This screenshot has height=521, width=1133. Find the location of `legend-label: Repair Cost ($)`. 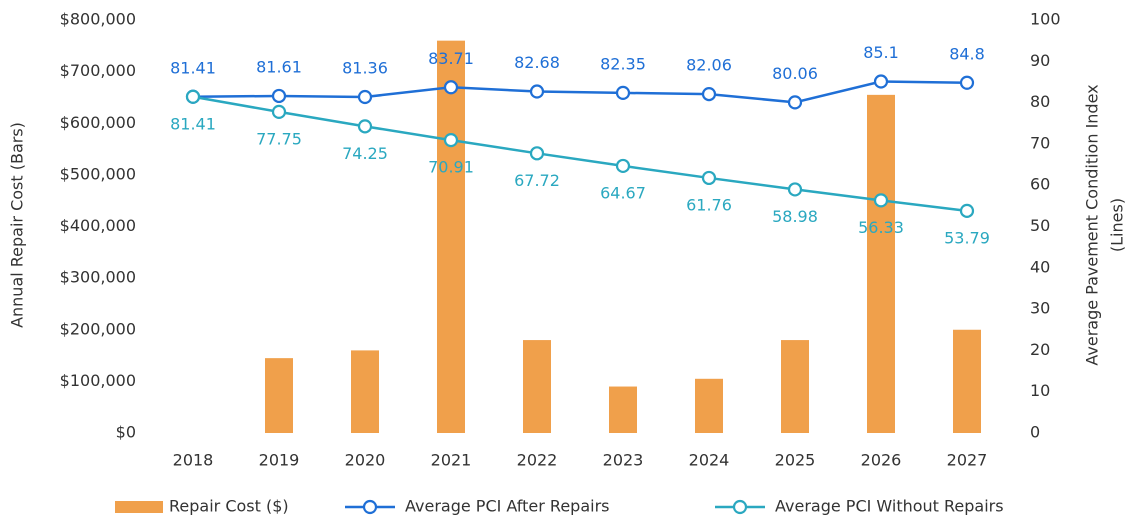

legend-label: Repair Cost ($) is located at coordinates (229, 506).